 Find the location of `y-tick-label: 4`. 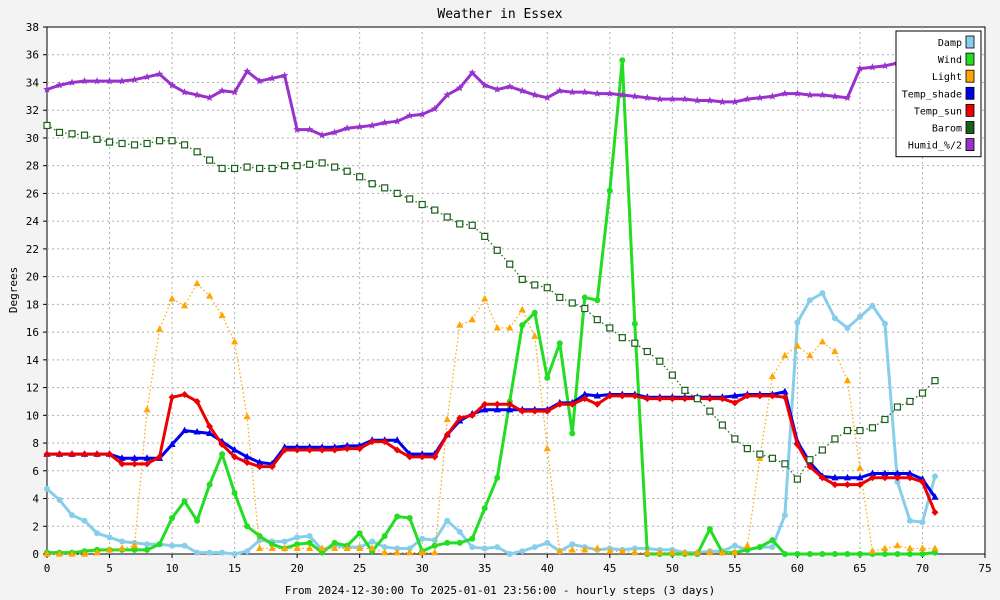

y-tick-label: 4 is located at coordinates (35, 499).